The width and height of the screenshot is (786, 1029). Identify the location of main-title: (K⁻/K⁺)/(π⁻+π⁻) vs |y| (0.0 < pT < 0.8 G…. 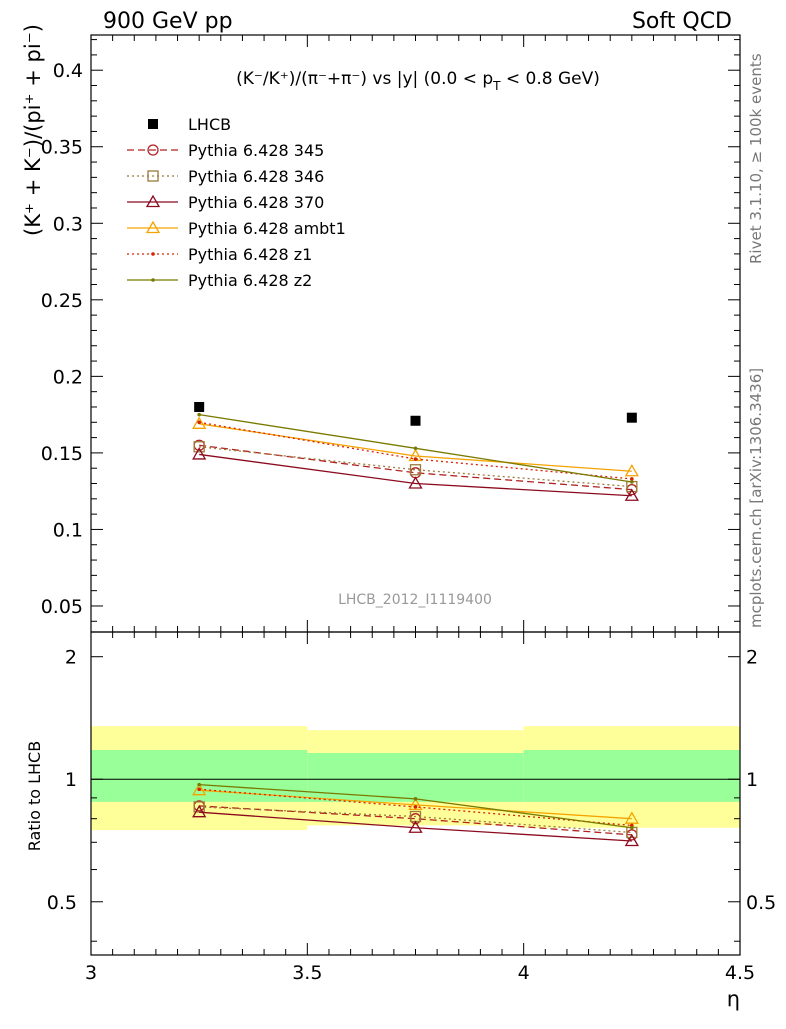
(418, 81).